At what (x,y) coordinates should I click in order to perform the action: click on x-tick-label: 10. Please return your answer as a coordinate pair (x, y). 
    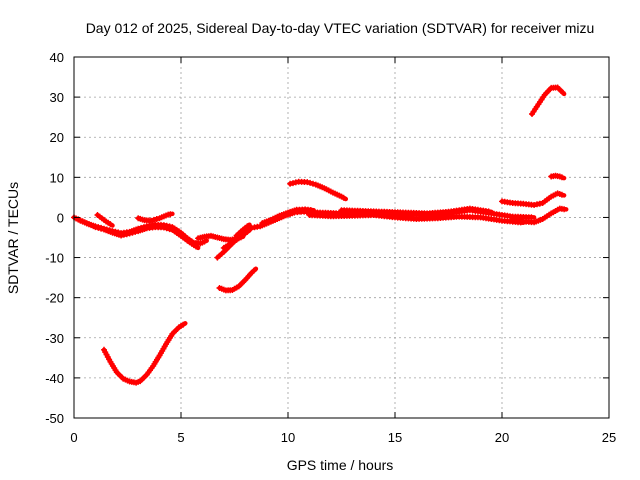
    Looking at the image, I should click on (288, 437).